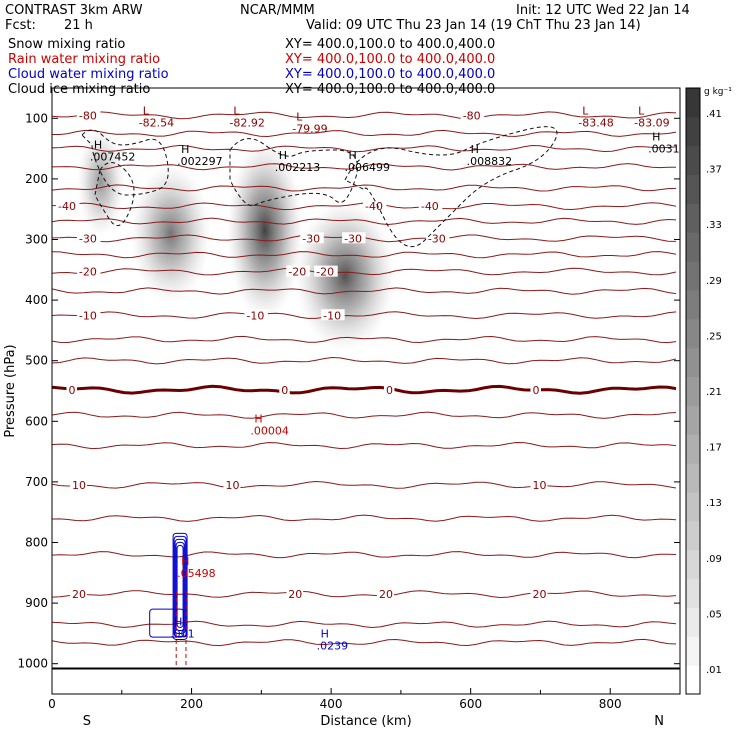 The height and width of the screenshot is (740, 740). What do you see at coordinates (36, 118) in the screenshot?
I see `y-tick-label: 100` at bounding box center [36, 118].